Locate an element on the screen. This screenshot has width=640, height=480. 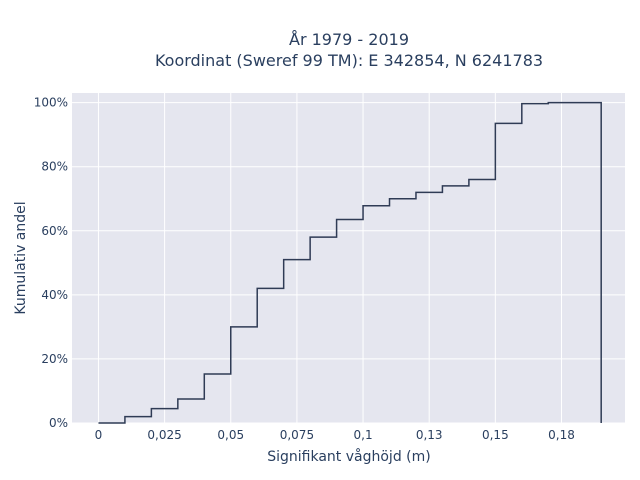
y-axis-title: Kumulativ andel is located at coordinates (21, 257).